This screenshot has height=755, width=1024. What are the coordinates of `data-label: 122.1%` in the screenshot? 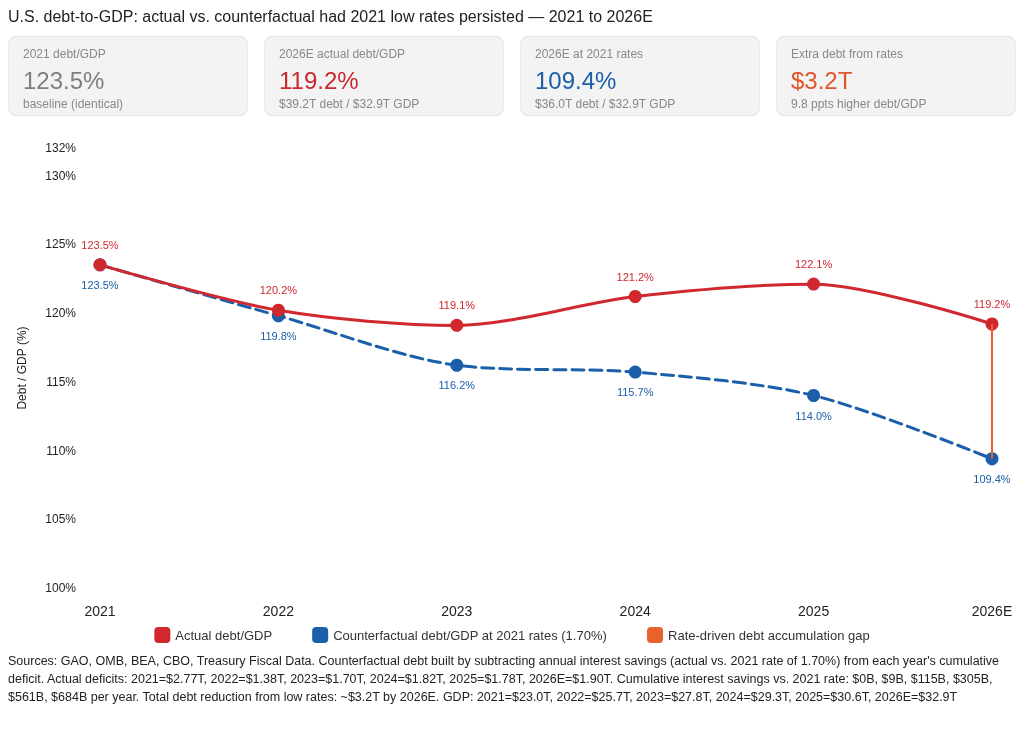 It's located at (813, 264).